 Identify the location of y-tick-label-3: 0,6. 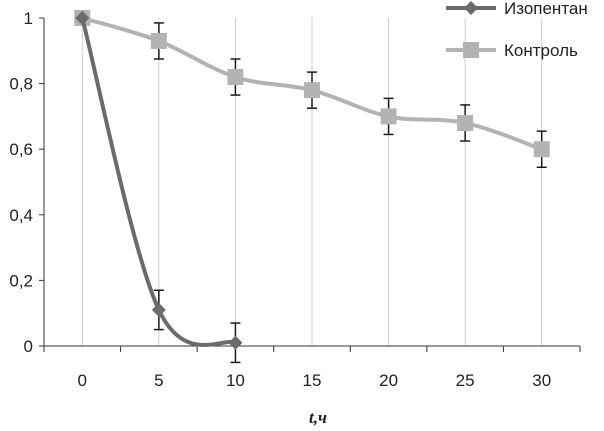
(21, 149).